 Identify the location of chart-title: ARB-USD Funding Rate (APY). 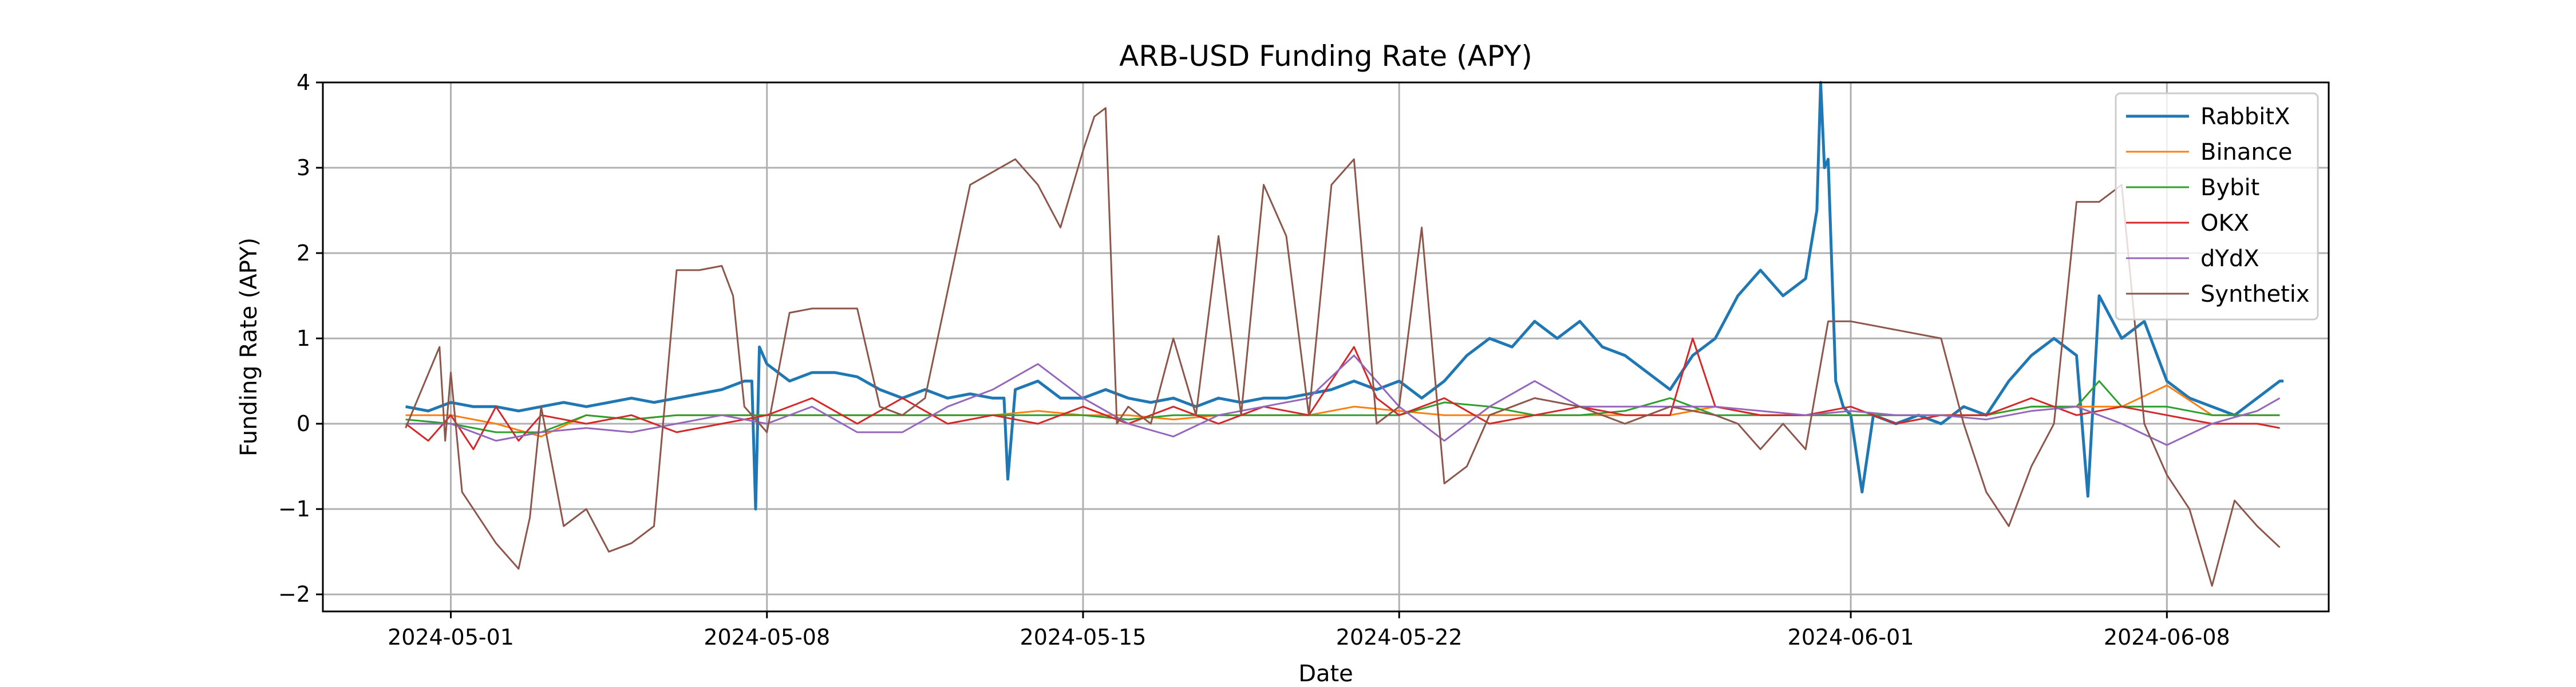
(1325, 57).